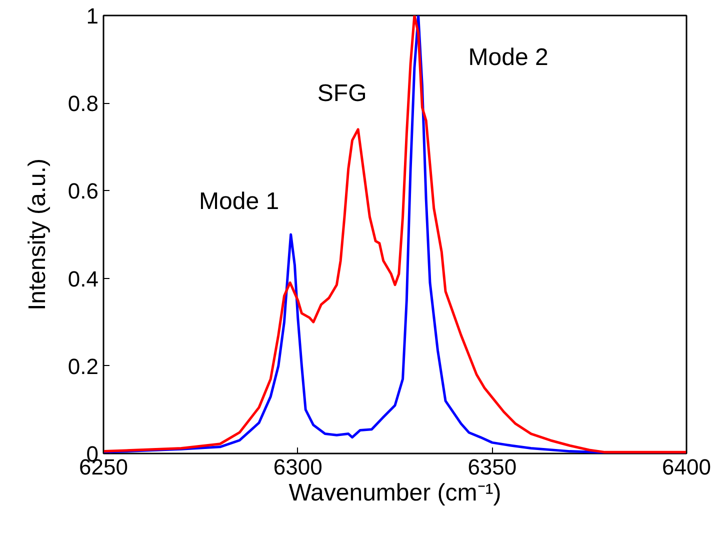  What do you see at coordinates (508, 57) in the screenshot?
I see `annotation: Mode 2` at bounding box center [508, 57].